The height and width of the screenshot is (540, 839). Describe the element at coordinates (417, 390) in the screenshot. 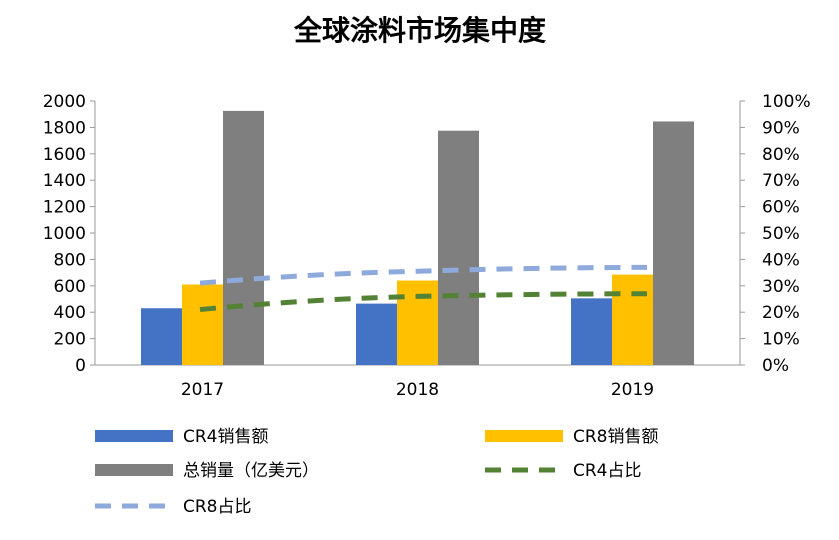

I see `x-tick-label: 2018` at that location.